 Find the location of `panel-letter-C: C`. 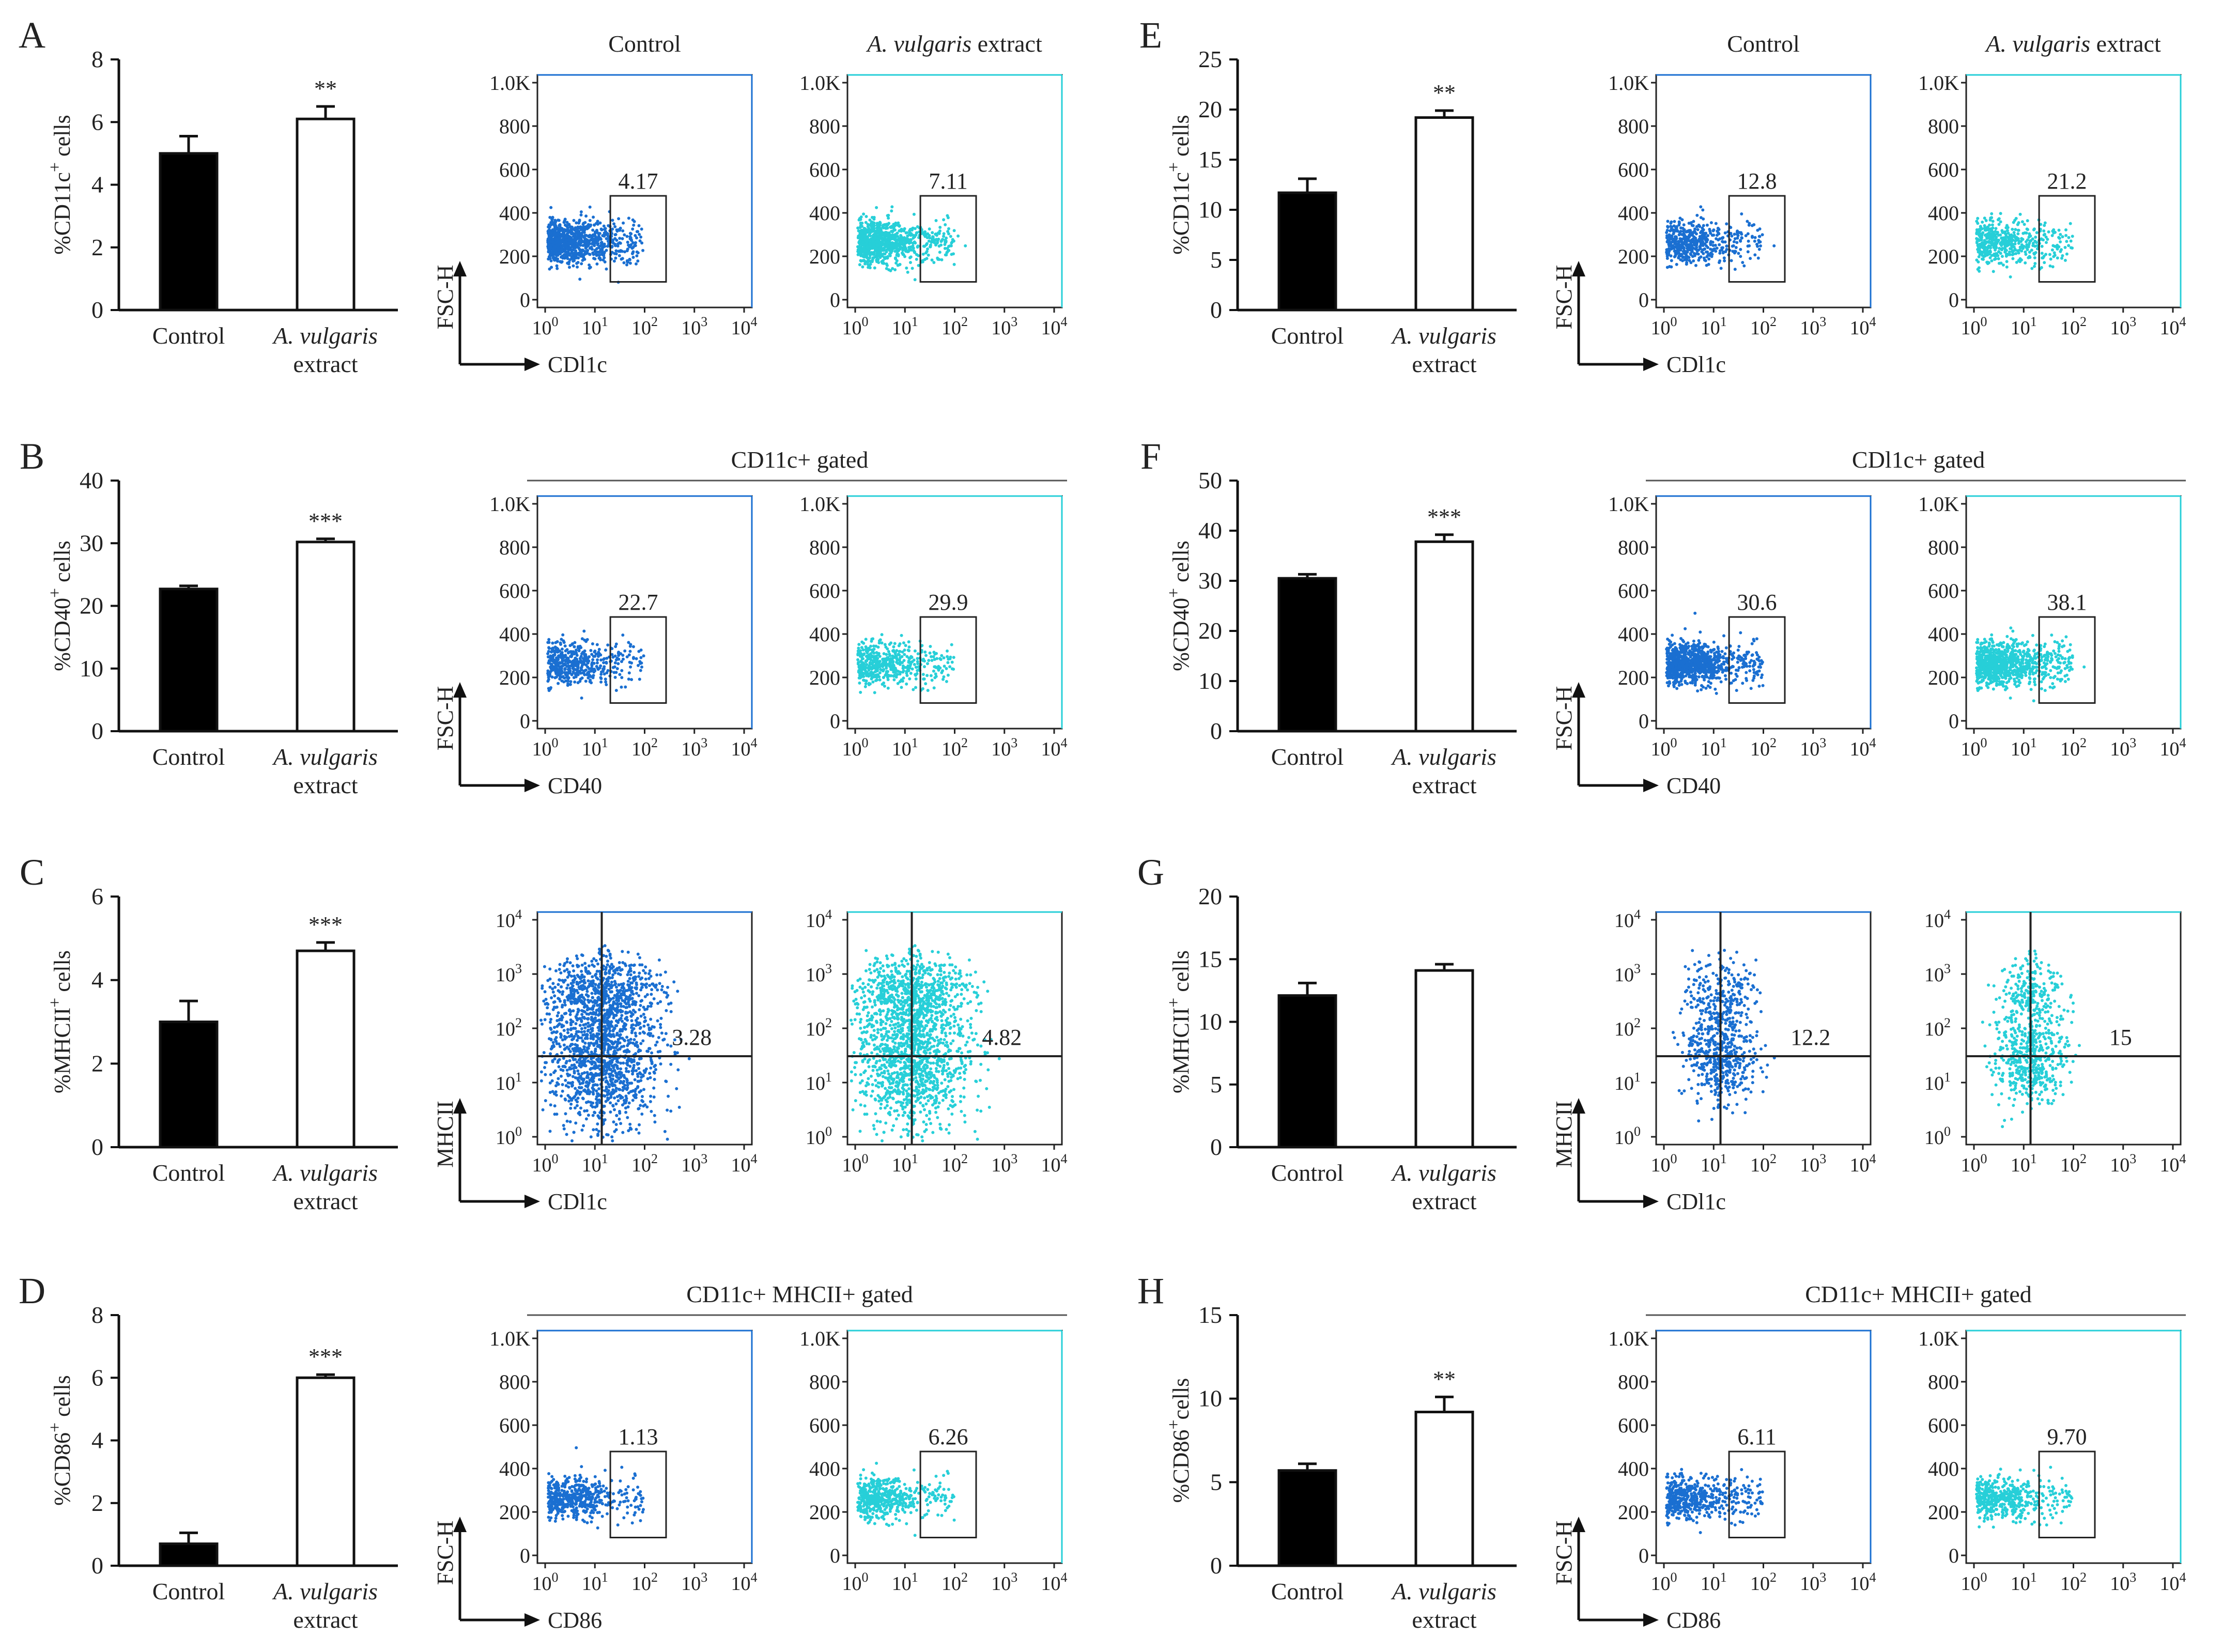

panel-letter-C: C is located at coordinates (32, 872).